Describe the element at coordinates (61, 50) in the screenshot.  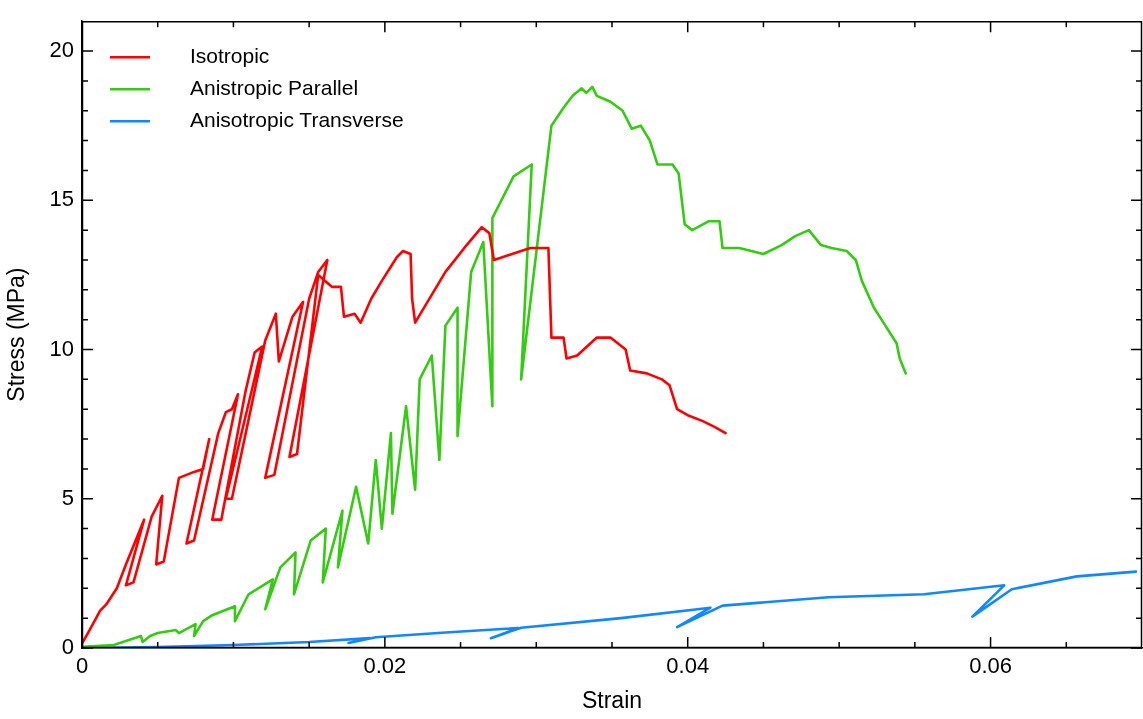
I see `y-tick-label: 20` at that location.